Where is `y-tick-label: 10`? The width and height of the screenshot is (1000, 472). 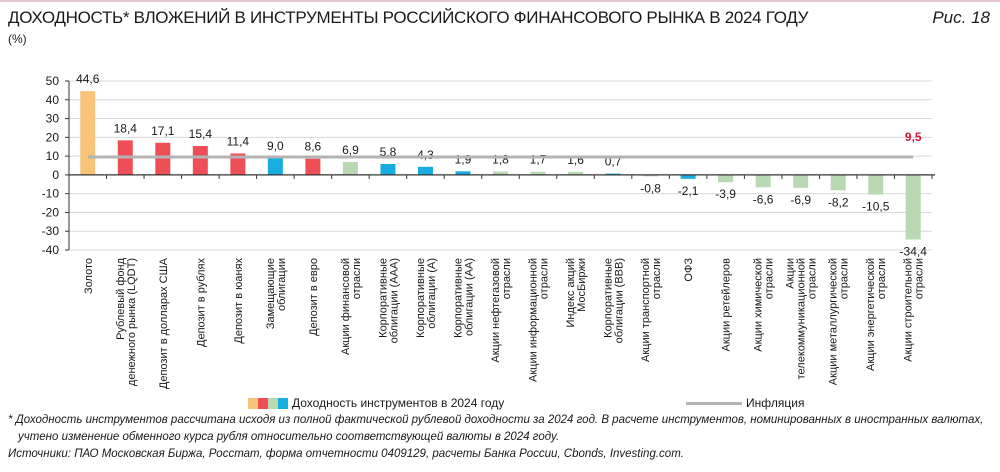 y-tick-label: 10 is located at coordinates (53, 156).